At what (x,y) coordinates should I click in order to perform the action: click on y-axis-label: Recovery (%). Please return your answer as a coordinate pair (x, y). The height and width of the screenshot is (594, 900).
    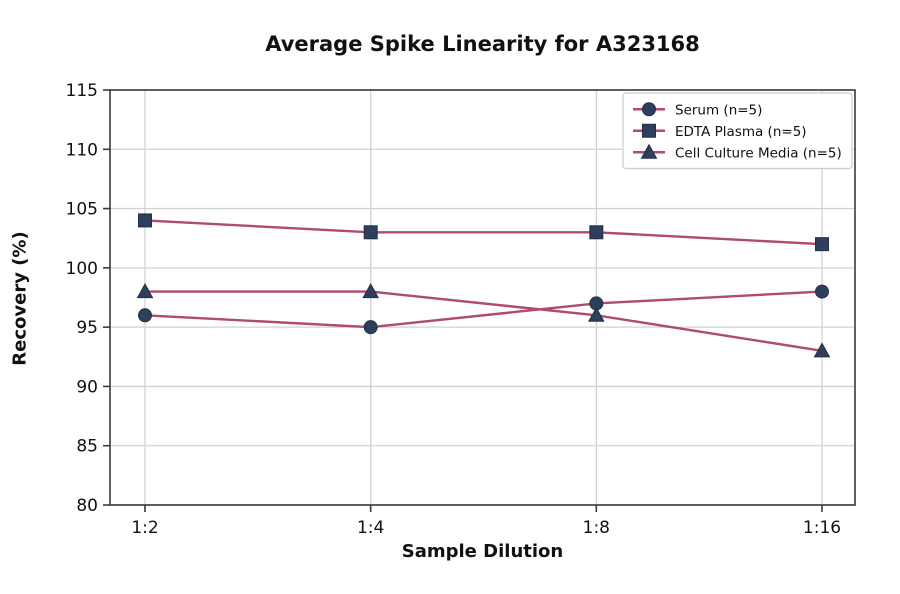
    Looking at the image, I should click on (20, 298).